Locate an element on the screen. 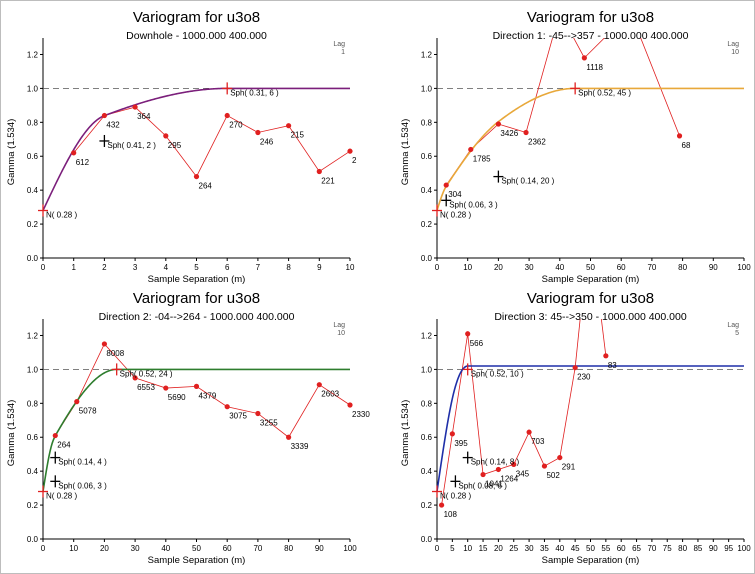  x-tick-label: 80 is located at coordinates (682, 267).